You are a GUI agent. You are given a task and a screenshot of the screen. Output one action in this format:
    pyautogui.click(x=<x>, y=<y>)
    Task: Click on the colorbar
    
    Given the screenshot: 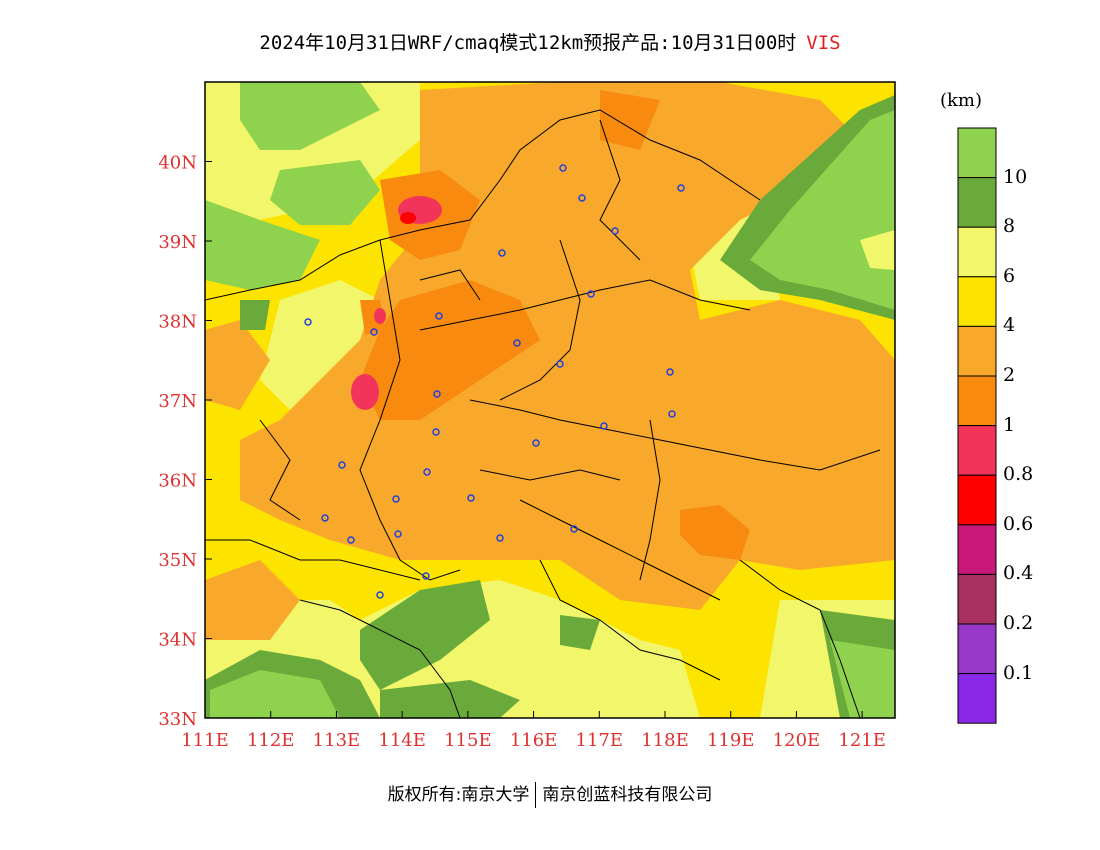 What is the action you would take?
    pyautogui.click(x=977, y=425)
    